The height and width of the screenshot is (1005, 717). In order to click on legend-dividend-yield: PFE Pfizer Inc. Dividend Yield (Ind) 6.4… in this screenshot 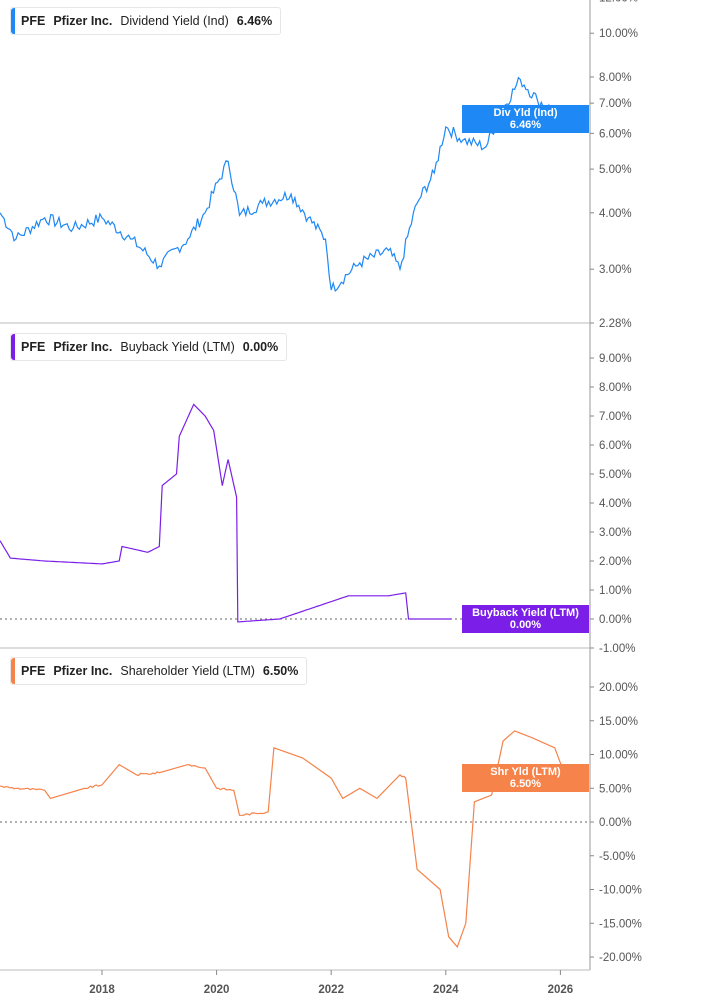, I will do `click(146, 21)`.